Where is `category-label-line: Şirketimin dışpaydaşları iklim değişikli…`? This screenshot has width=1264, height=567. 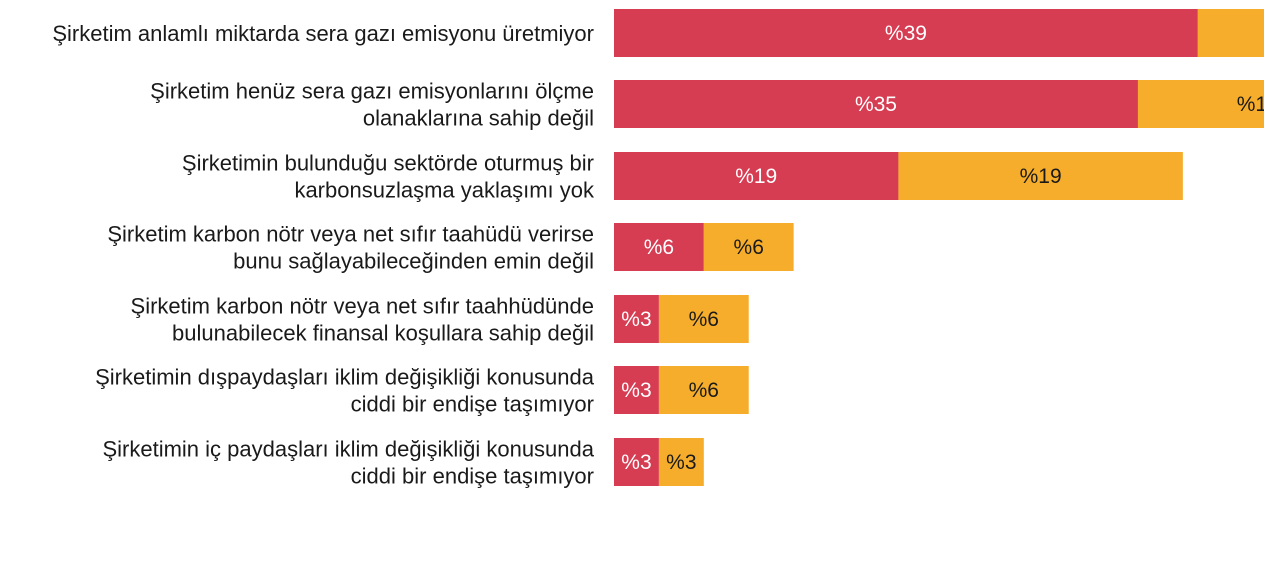 category-label-line: Şirketimin dışpaydaşları iklim değişikli… is located at coordinates (345, 377).